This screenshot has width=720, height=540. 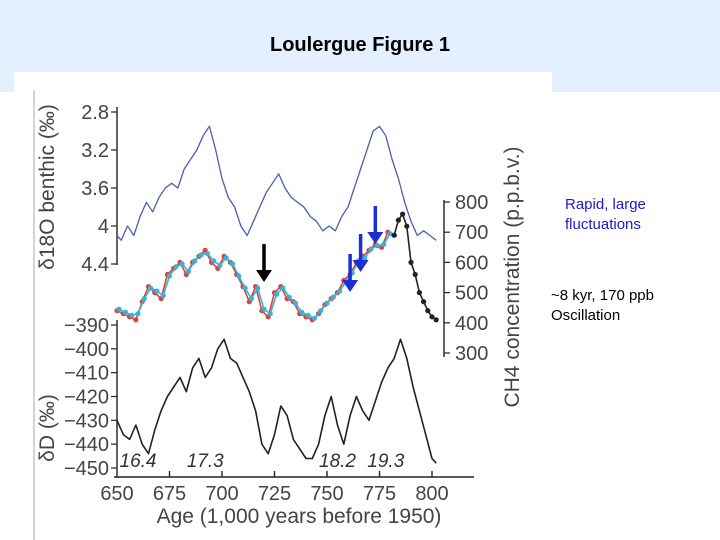 I want to click on note-rapid-fluctuations: Rapid, large fluctuations, so click(x=605, y=215).